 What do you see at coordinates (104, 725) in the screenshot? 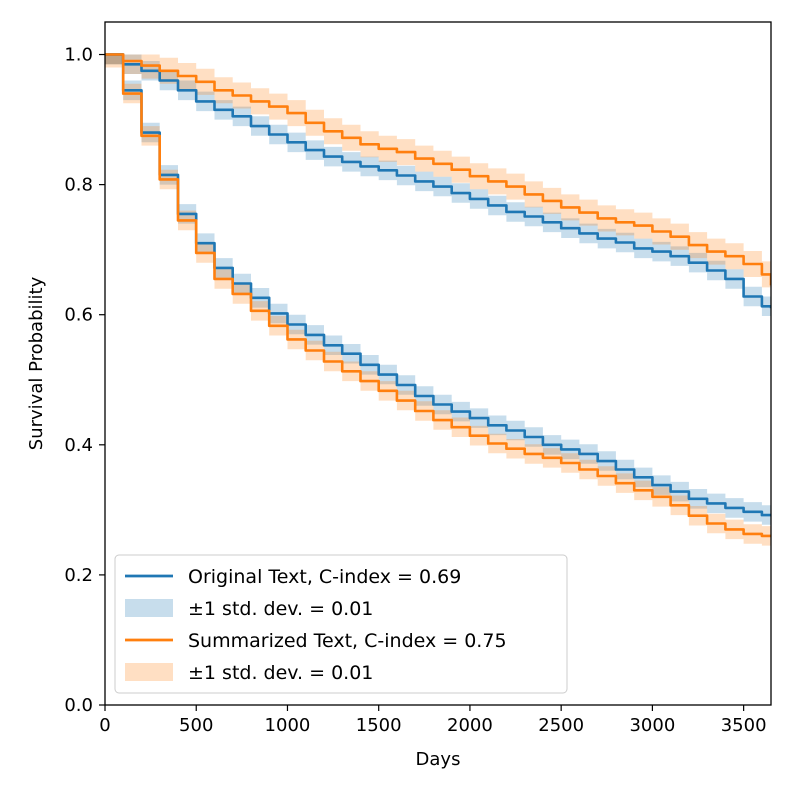
I see `x-tick-label: 0` at bounding box center [104, 725].